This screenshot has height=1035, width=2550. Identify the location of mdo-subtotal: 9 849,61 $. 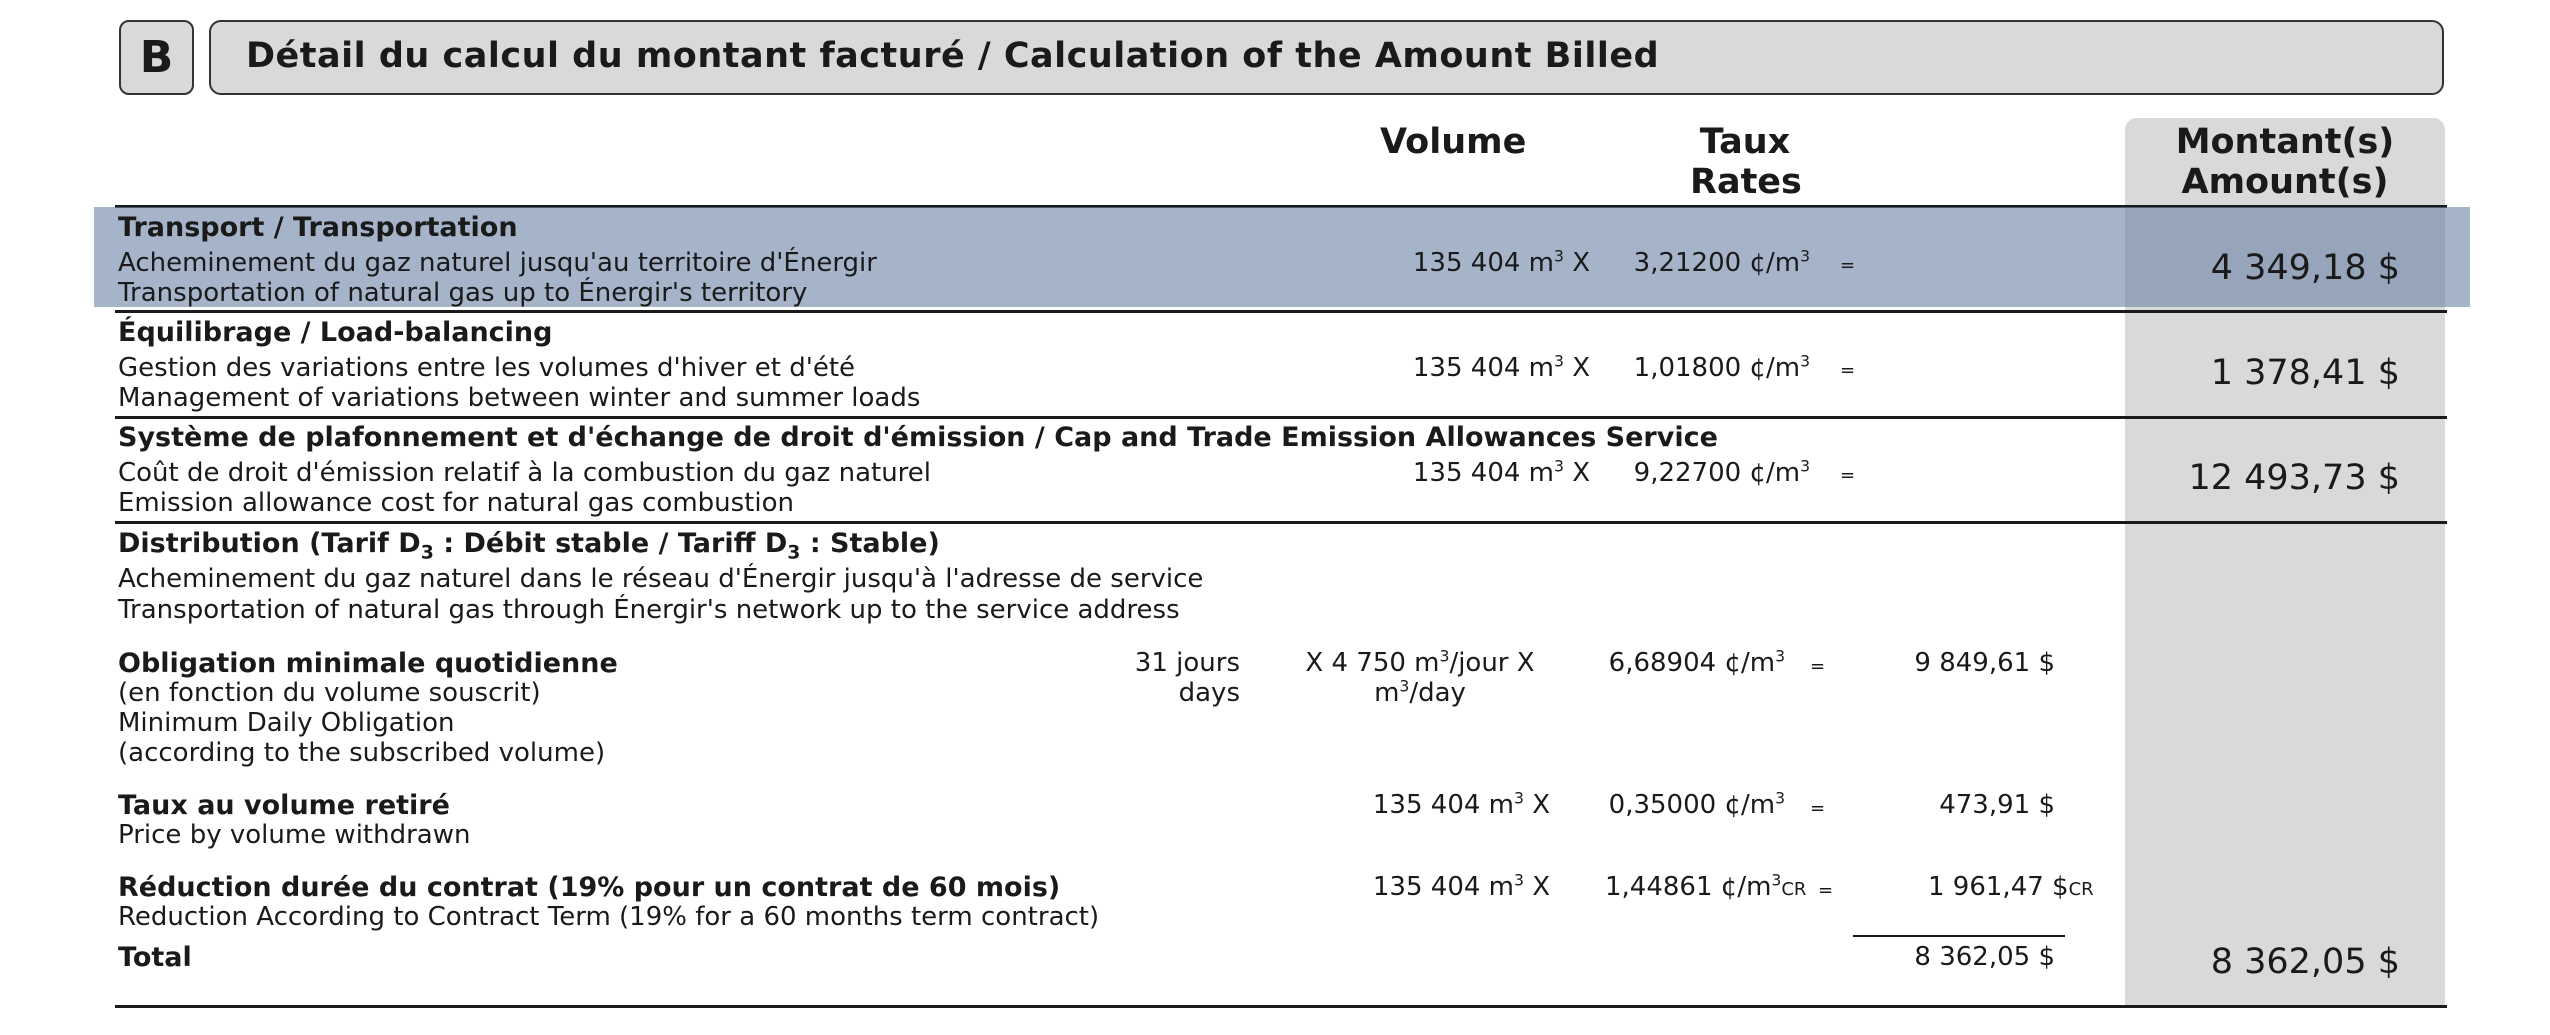
(1984, 663).